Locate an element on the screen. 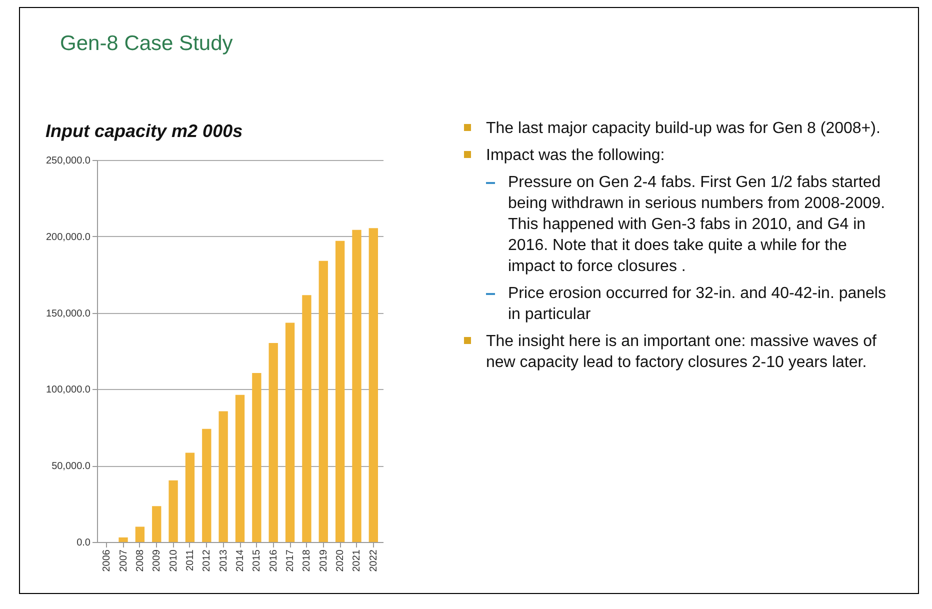 The height and width of the screenshot is (609, 932). x-tick-label: 2011 is located at coordinates (190, 560).